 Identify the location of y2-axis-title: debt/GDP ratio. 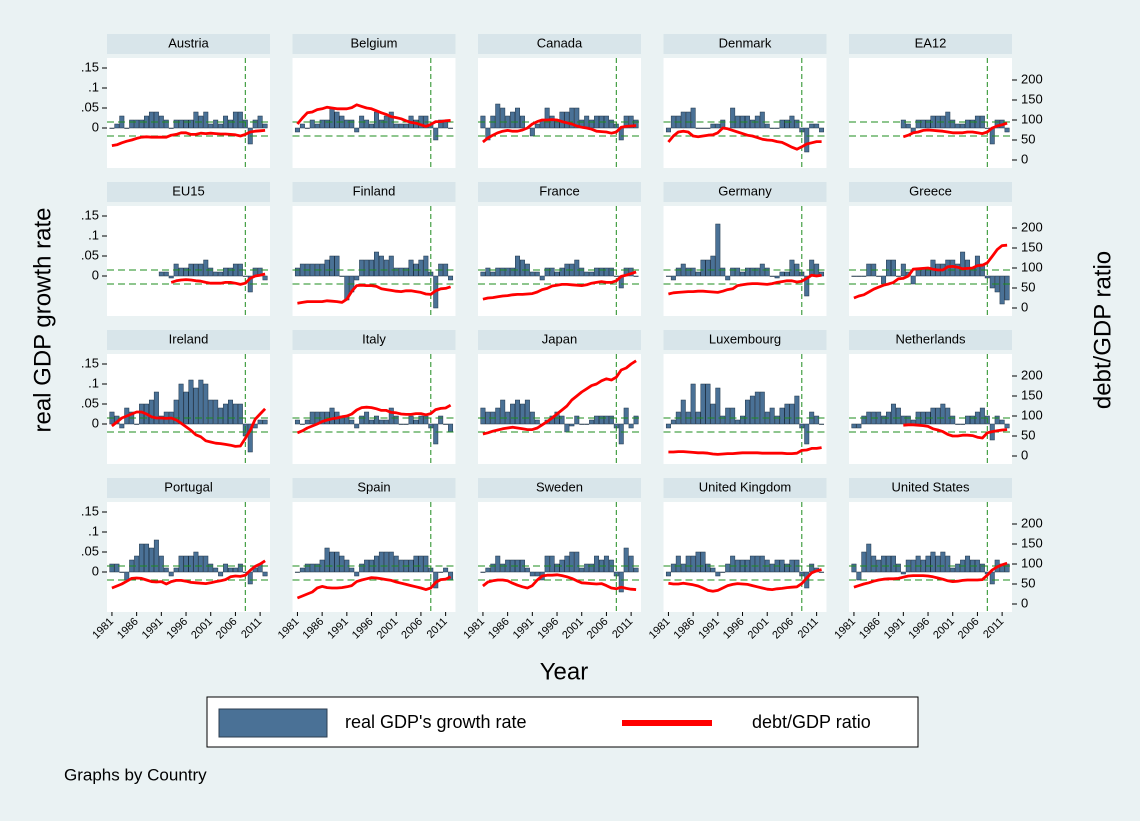
(1102, 330).